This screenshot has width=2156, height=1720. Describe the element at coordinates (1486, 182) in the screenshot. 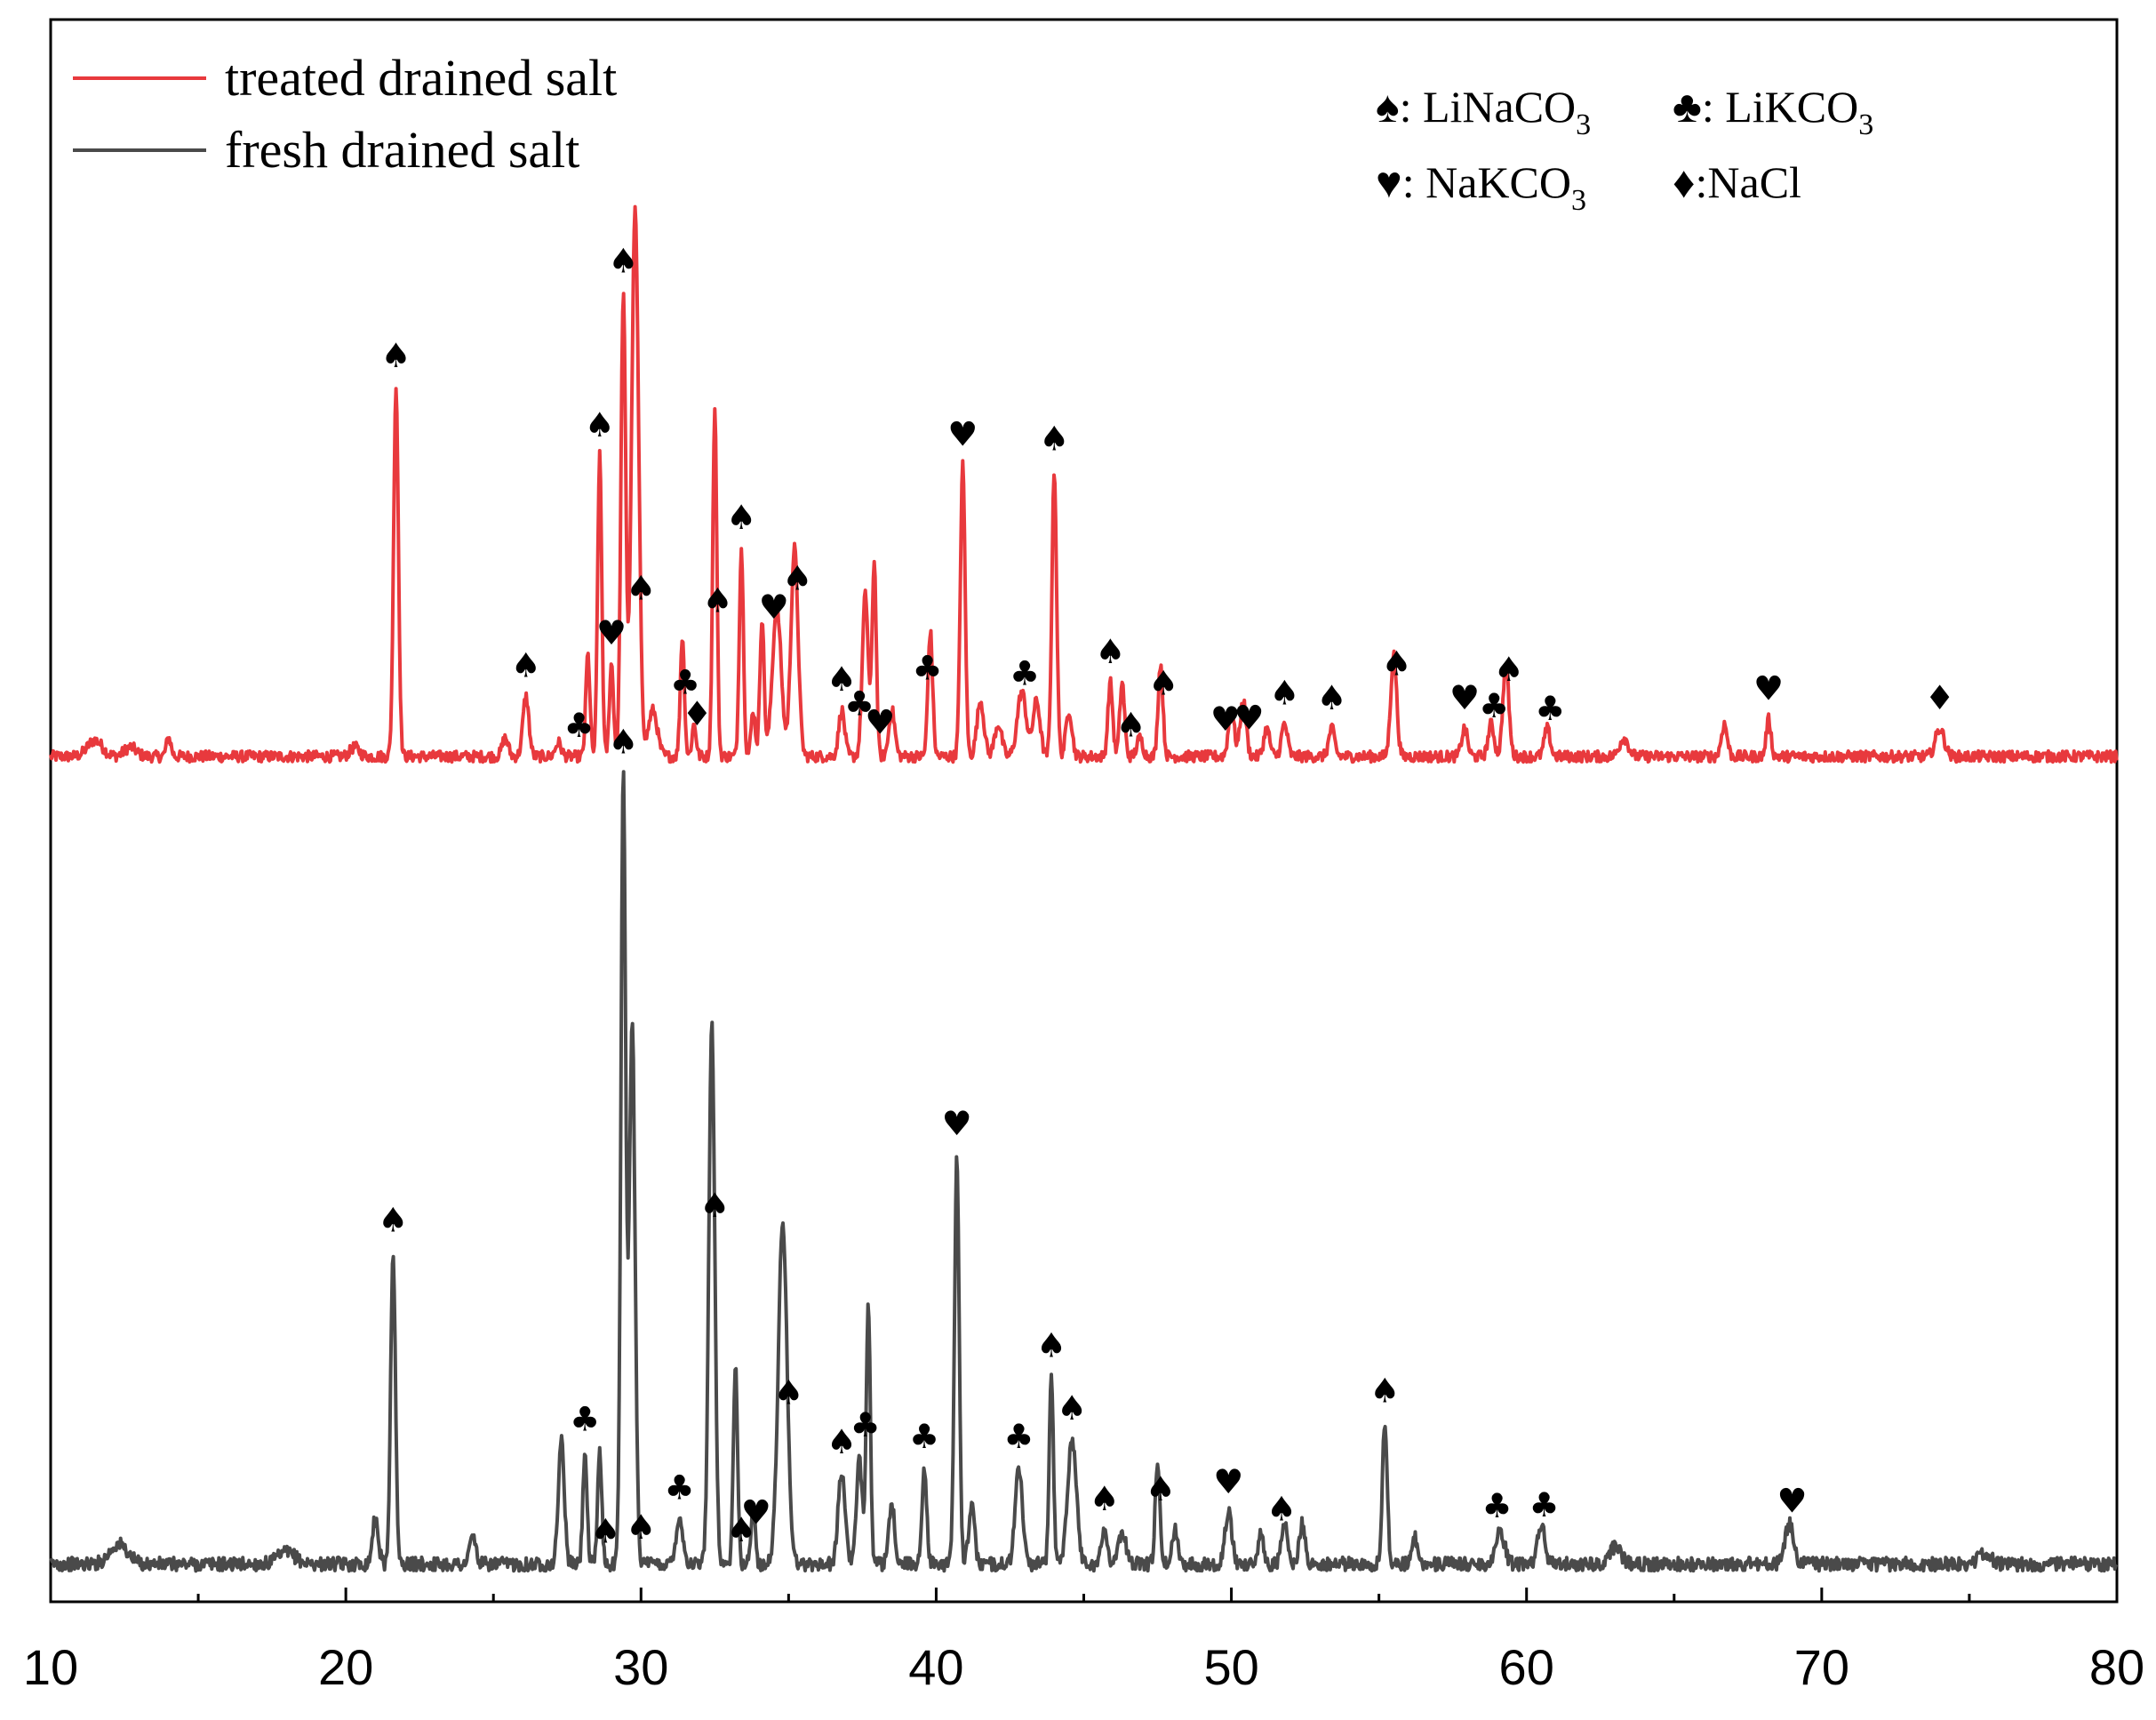

I see `phase-key-label: : NaKCO` at that location.